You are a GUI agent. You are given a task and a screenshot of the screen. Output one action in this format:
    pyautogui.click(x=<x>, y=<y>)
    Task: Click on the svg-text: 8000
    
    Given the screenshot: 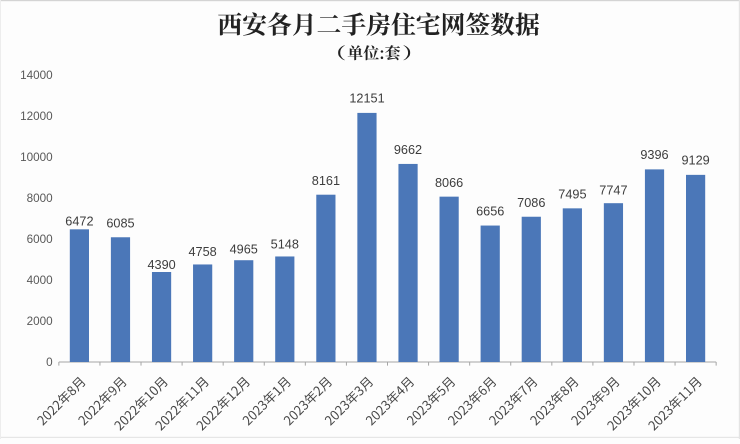 What is the action you would take?
    pyautogui.click(x=40, y=198)
    